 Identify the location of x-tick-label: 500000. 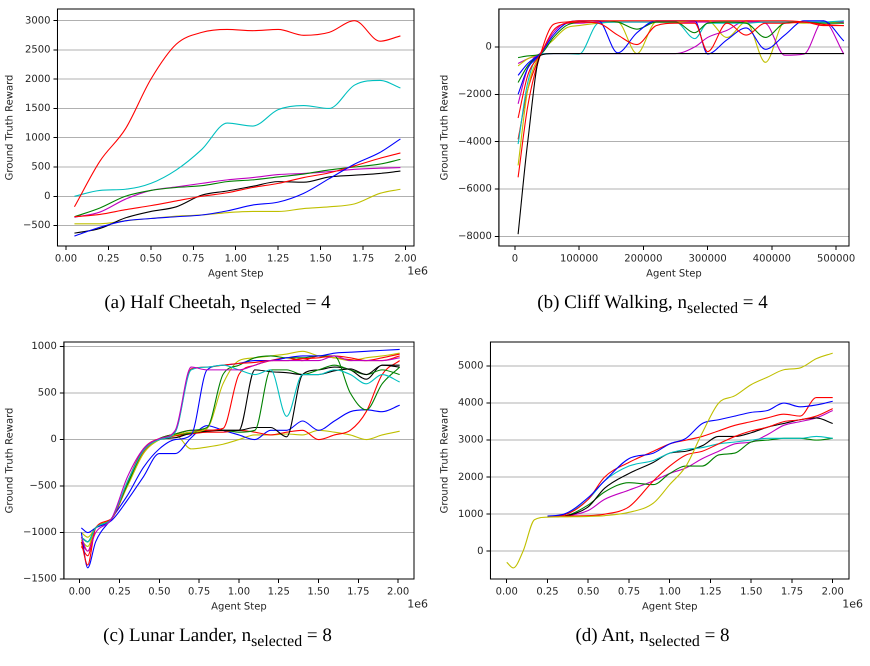
(836, 259).